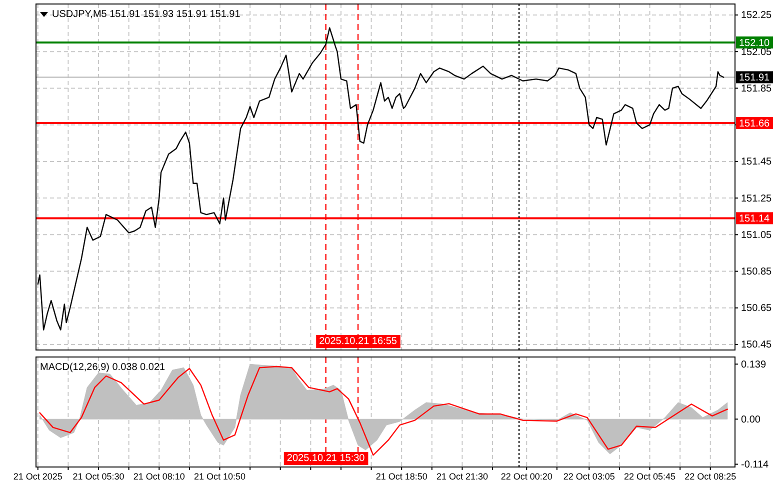  Describe the element at coordinates (103, 367) in the screenshot. I see `text: MACD(12,26,9) 0.038 0.021` at that location.